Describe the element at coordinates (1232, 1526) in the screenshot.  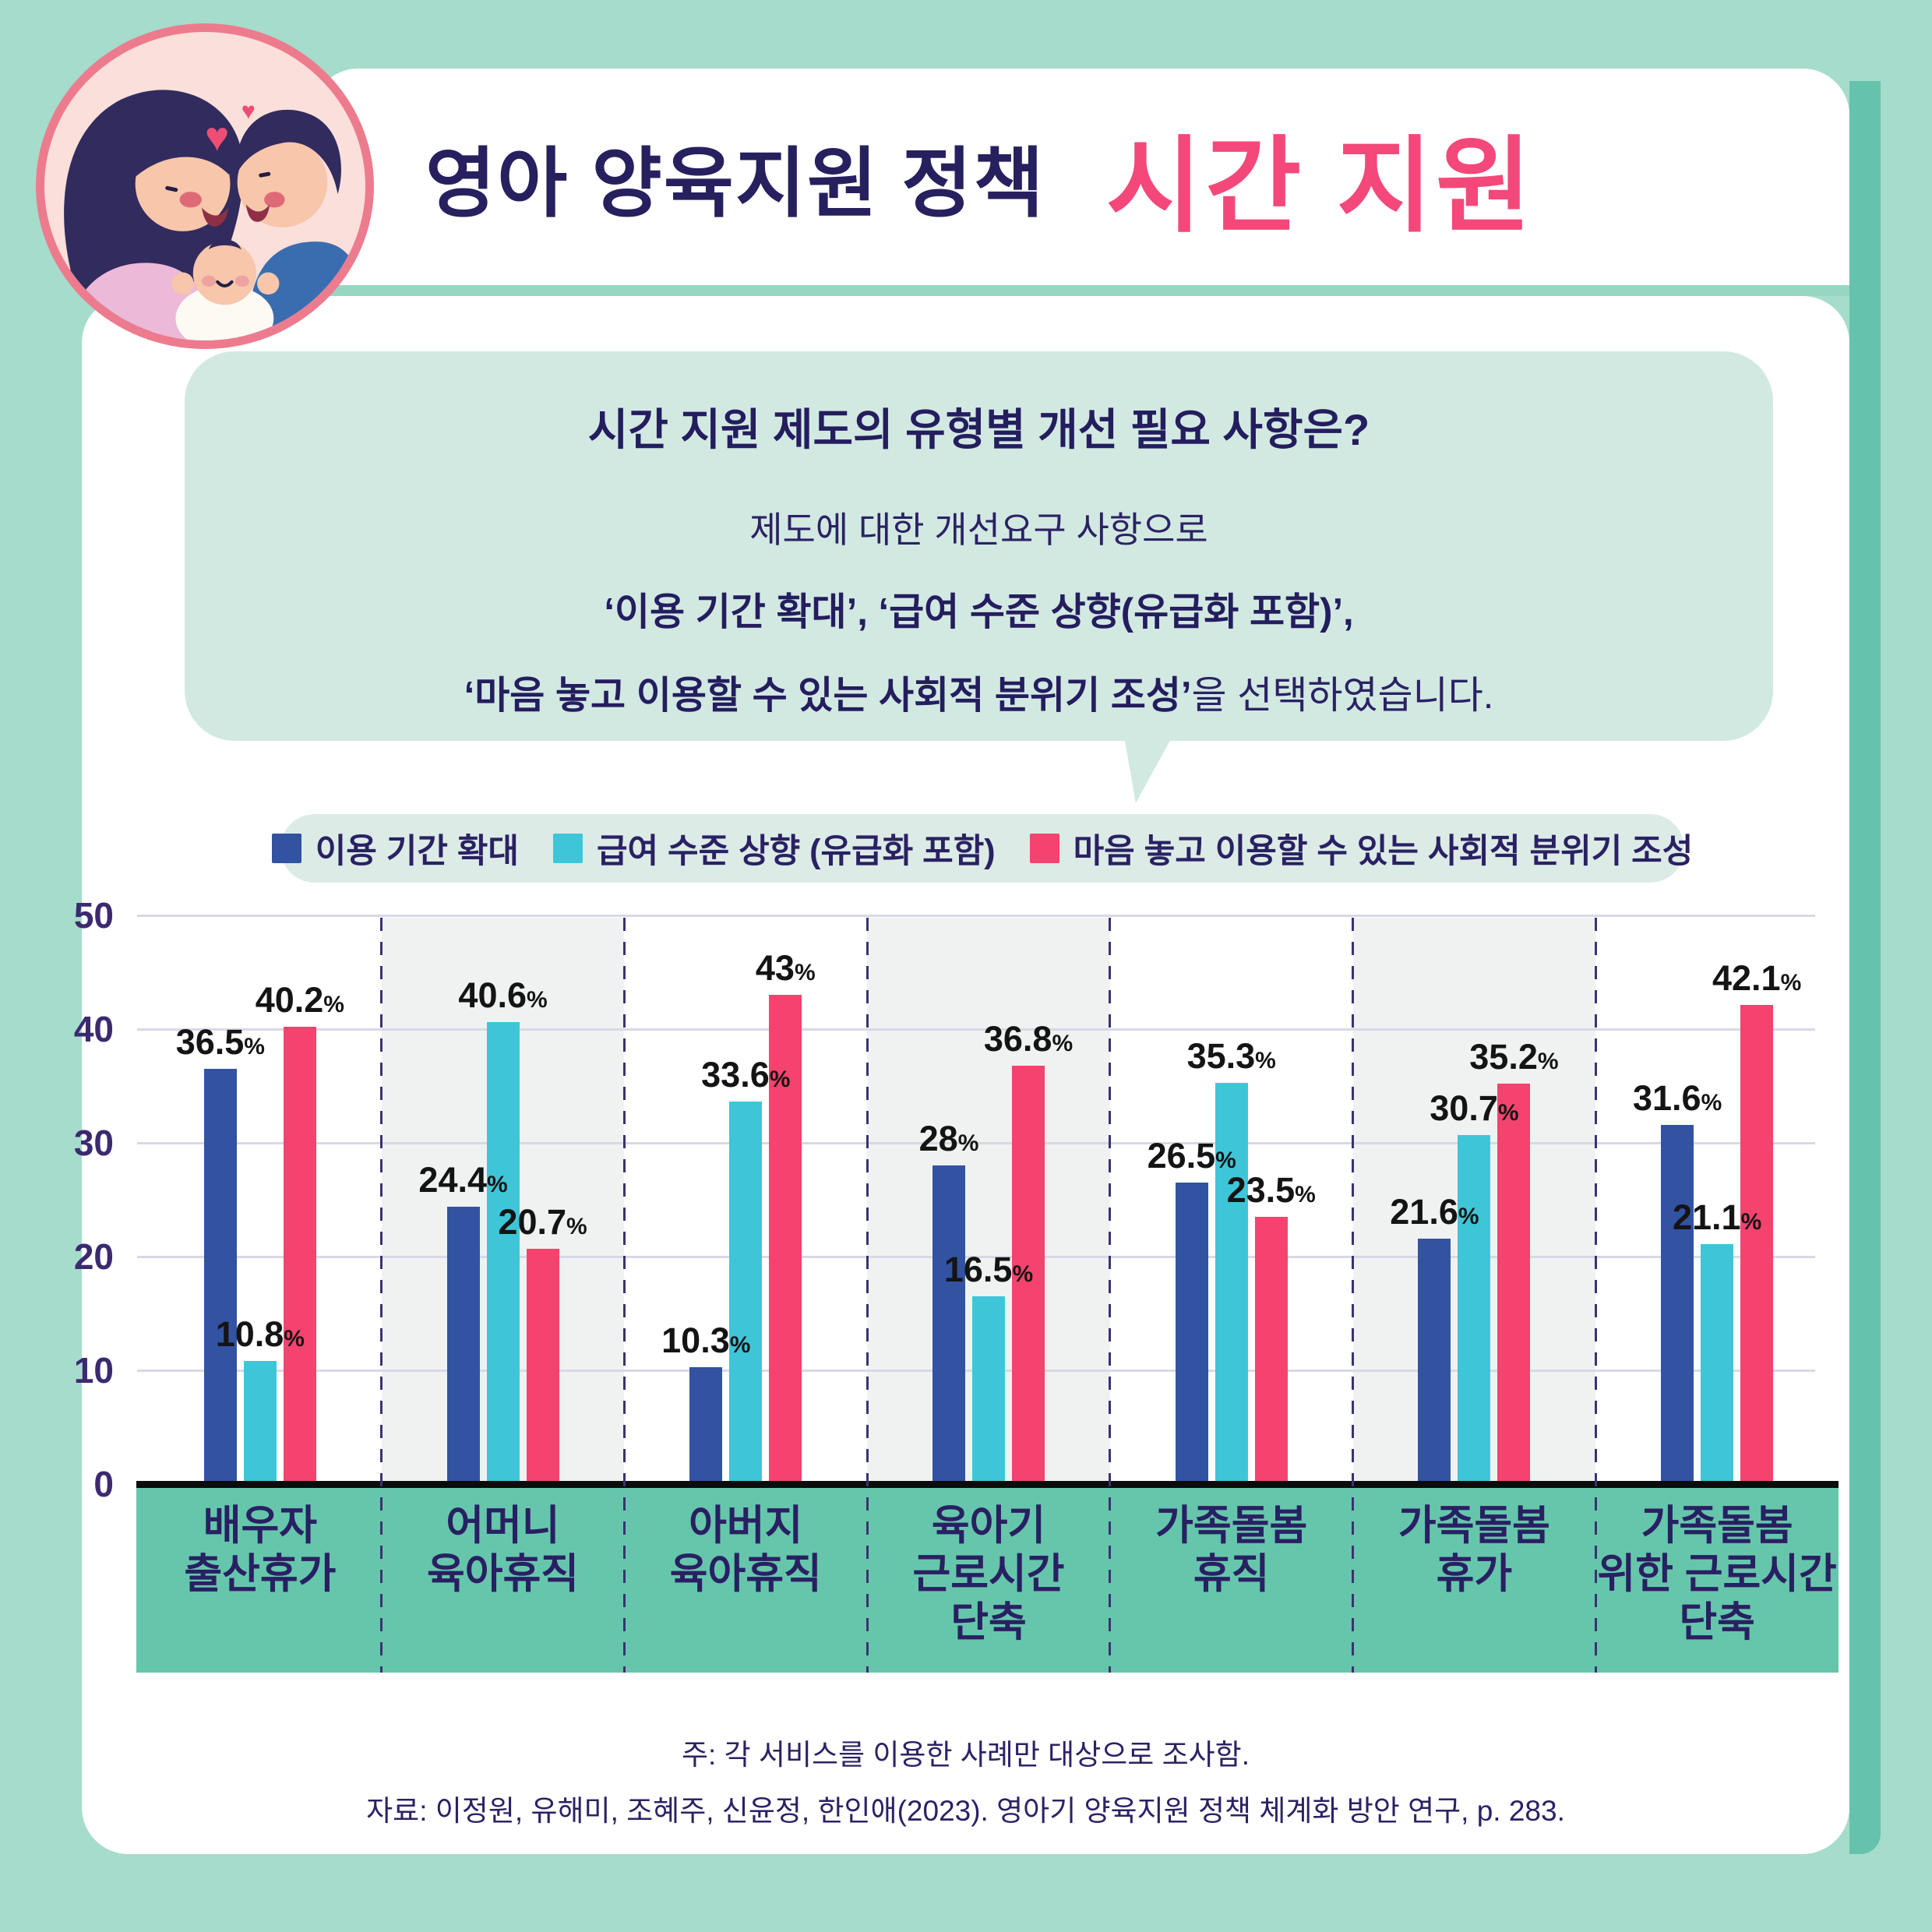
I see `category-label-line: 가족돌봄` at that location.